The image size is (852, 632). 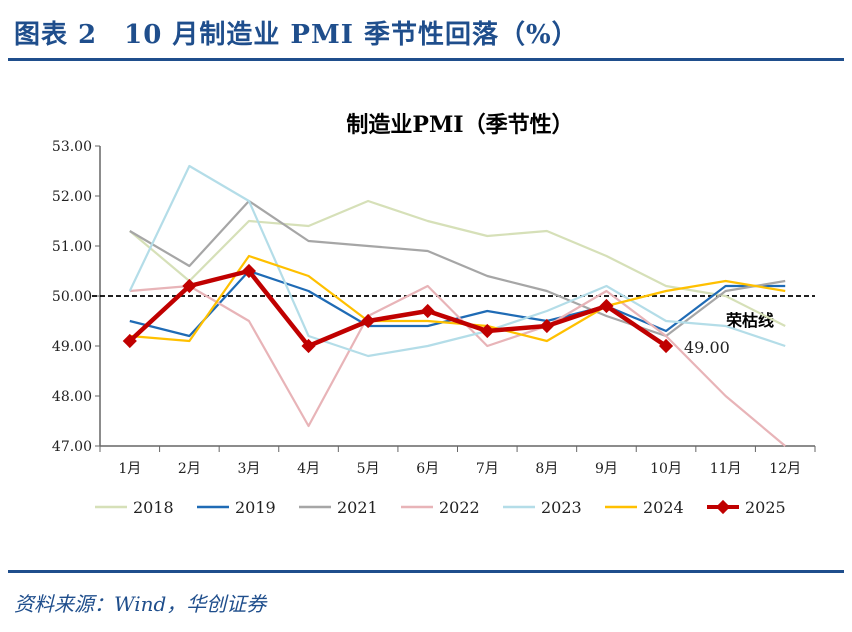 I want to click on x-tick-label: 5月, so click(x=368, y=469).